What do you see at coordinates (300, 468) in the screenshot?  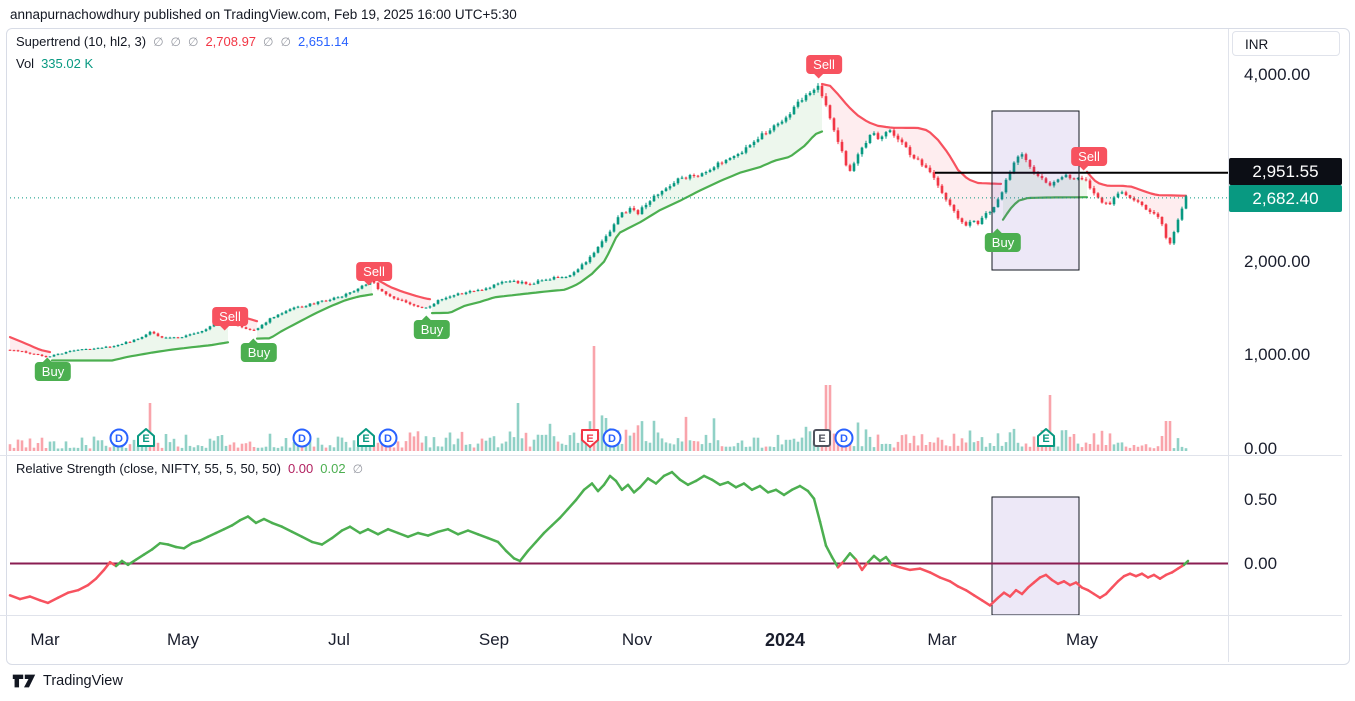 I see `rs-zero-value: 0.00` at bounding box center [300, 468].